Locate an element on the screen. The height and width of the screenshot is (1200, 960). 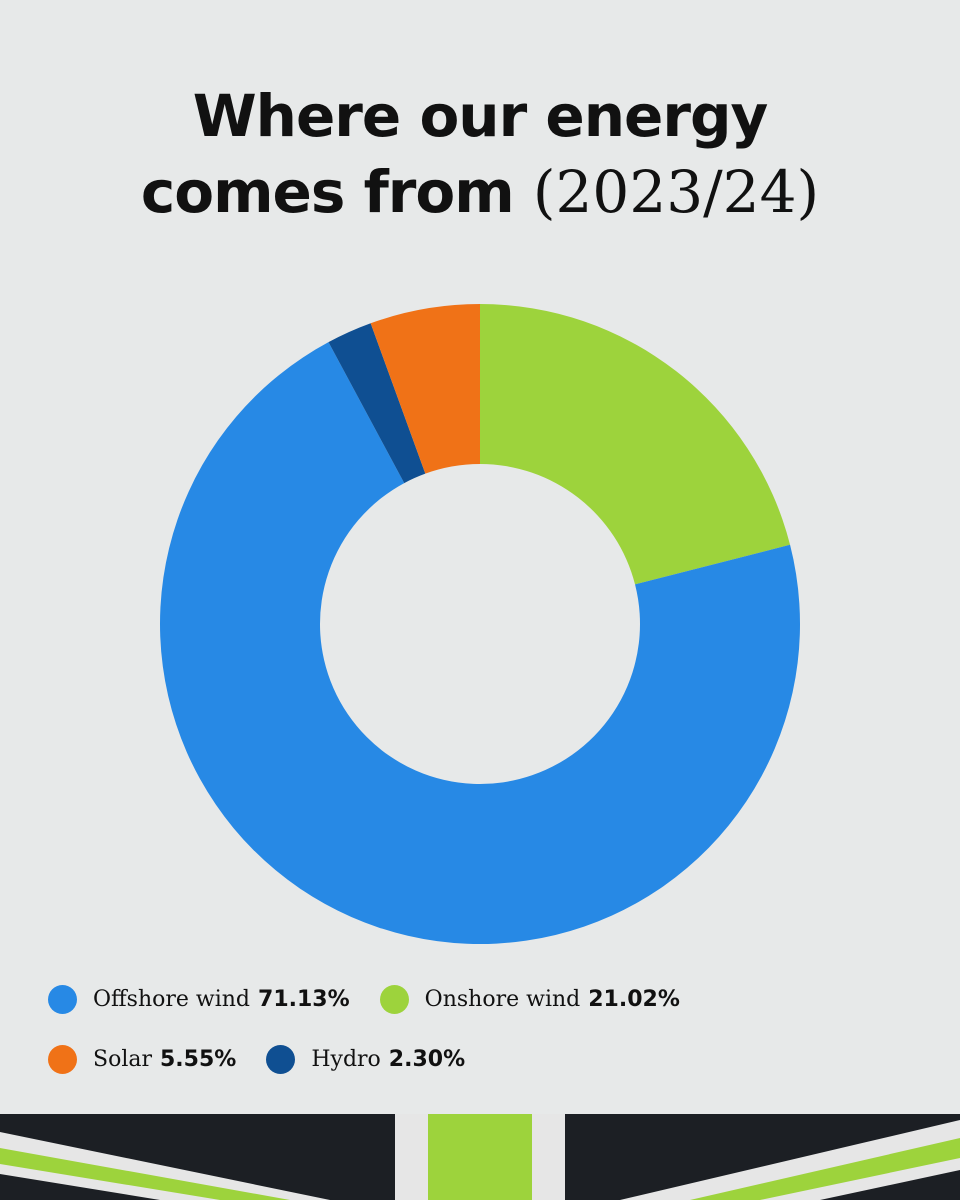
banner-diagonal-right-white is located at coordinates (790, 1160).